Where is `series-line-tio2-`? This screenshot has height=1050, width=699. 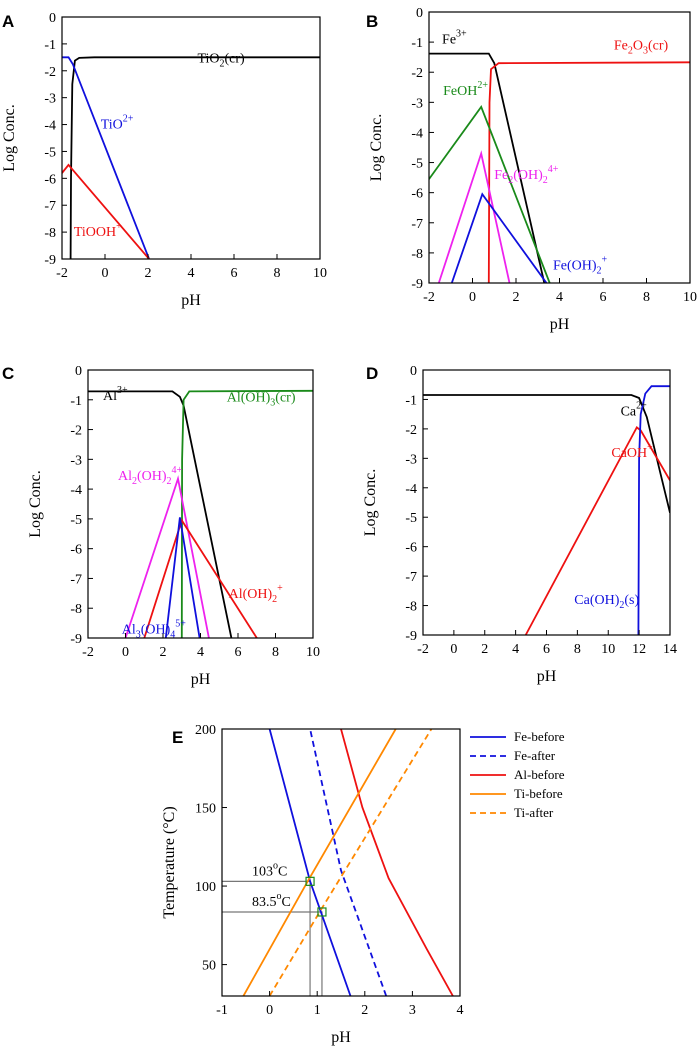
series-line-tio2- is located at coordinates (106, 157).